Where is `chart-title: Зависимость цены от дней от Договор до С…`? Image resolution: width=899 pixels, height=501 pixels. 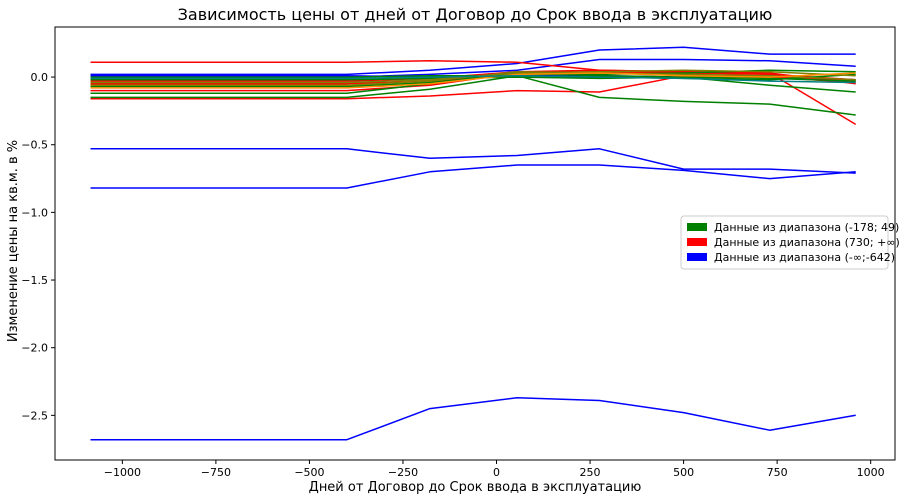
chart-title: Зависимость цены от дней от Договор до С… is located at coordinates (475, 14).